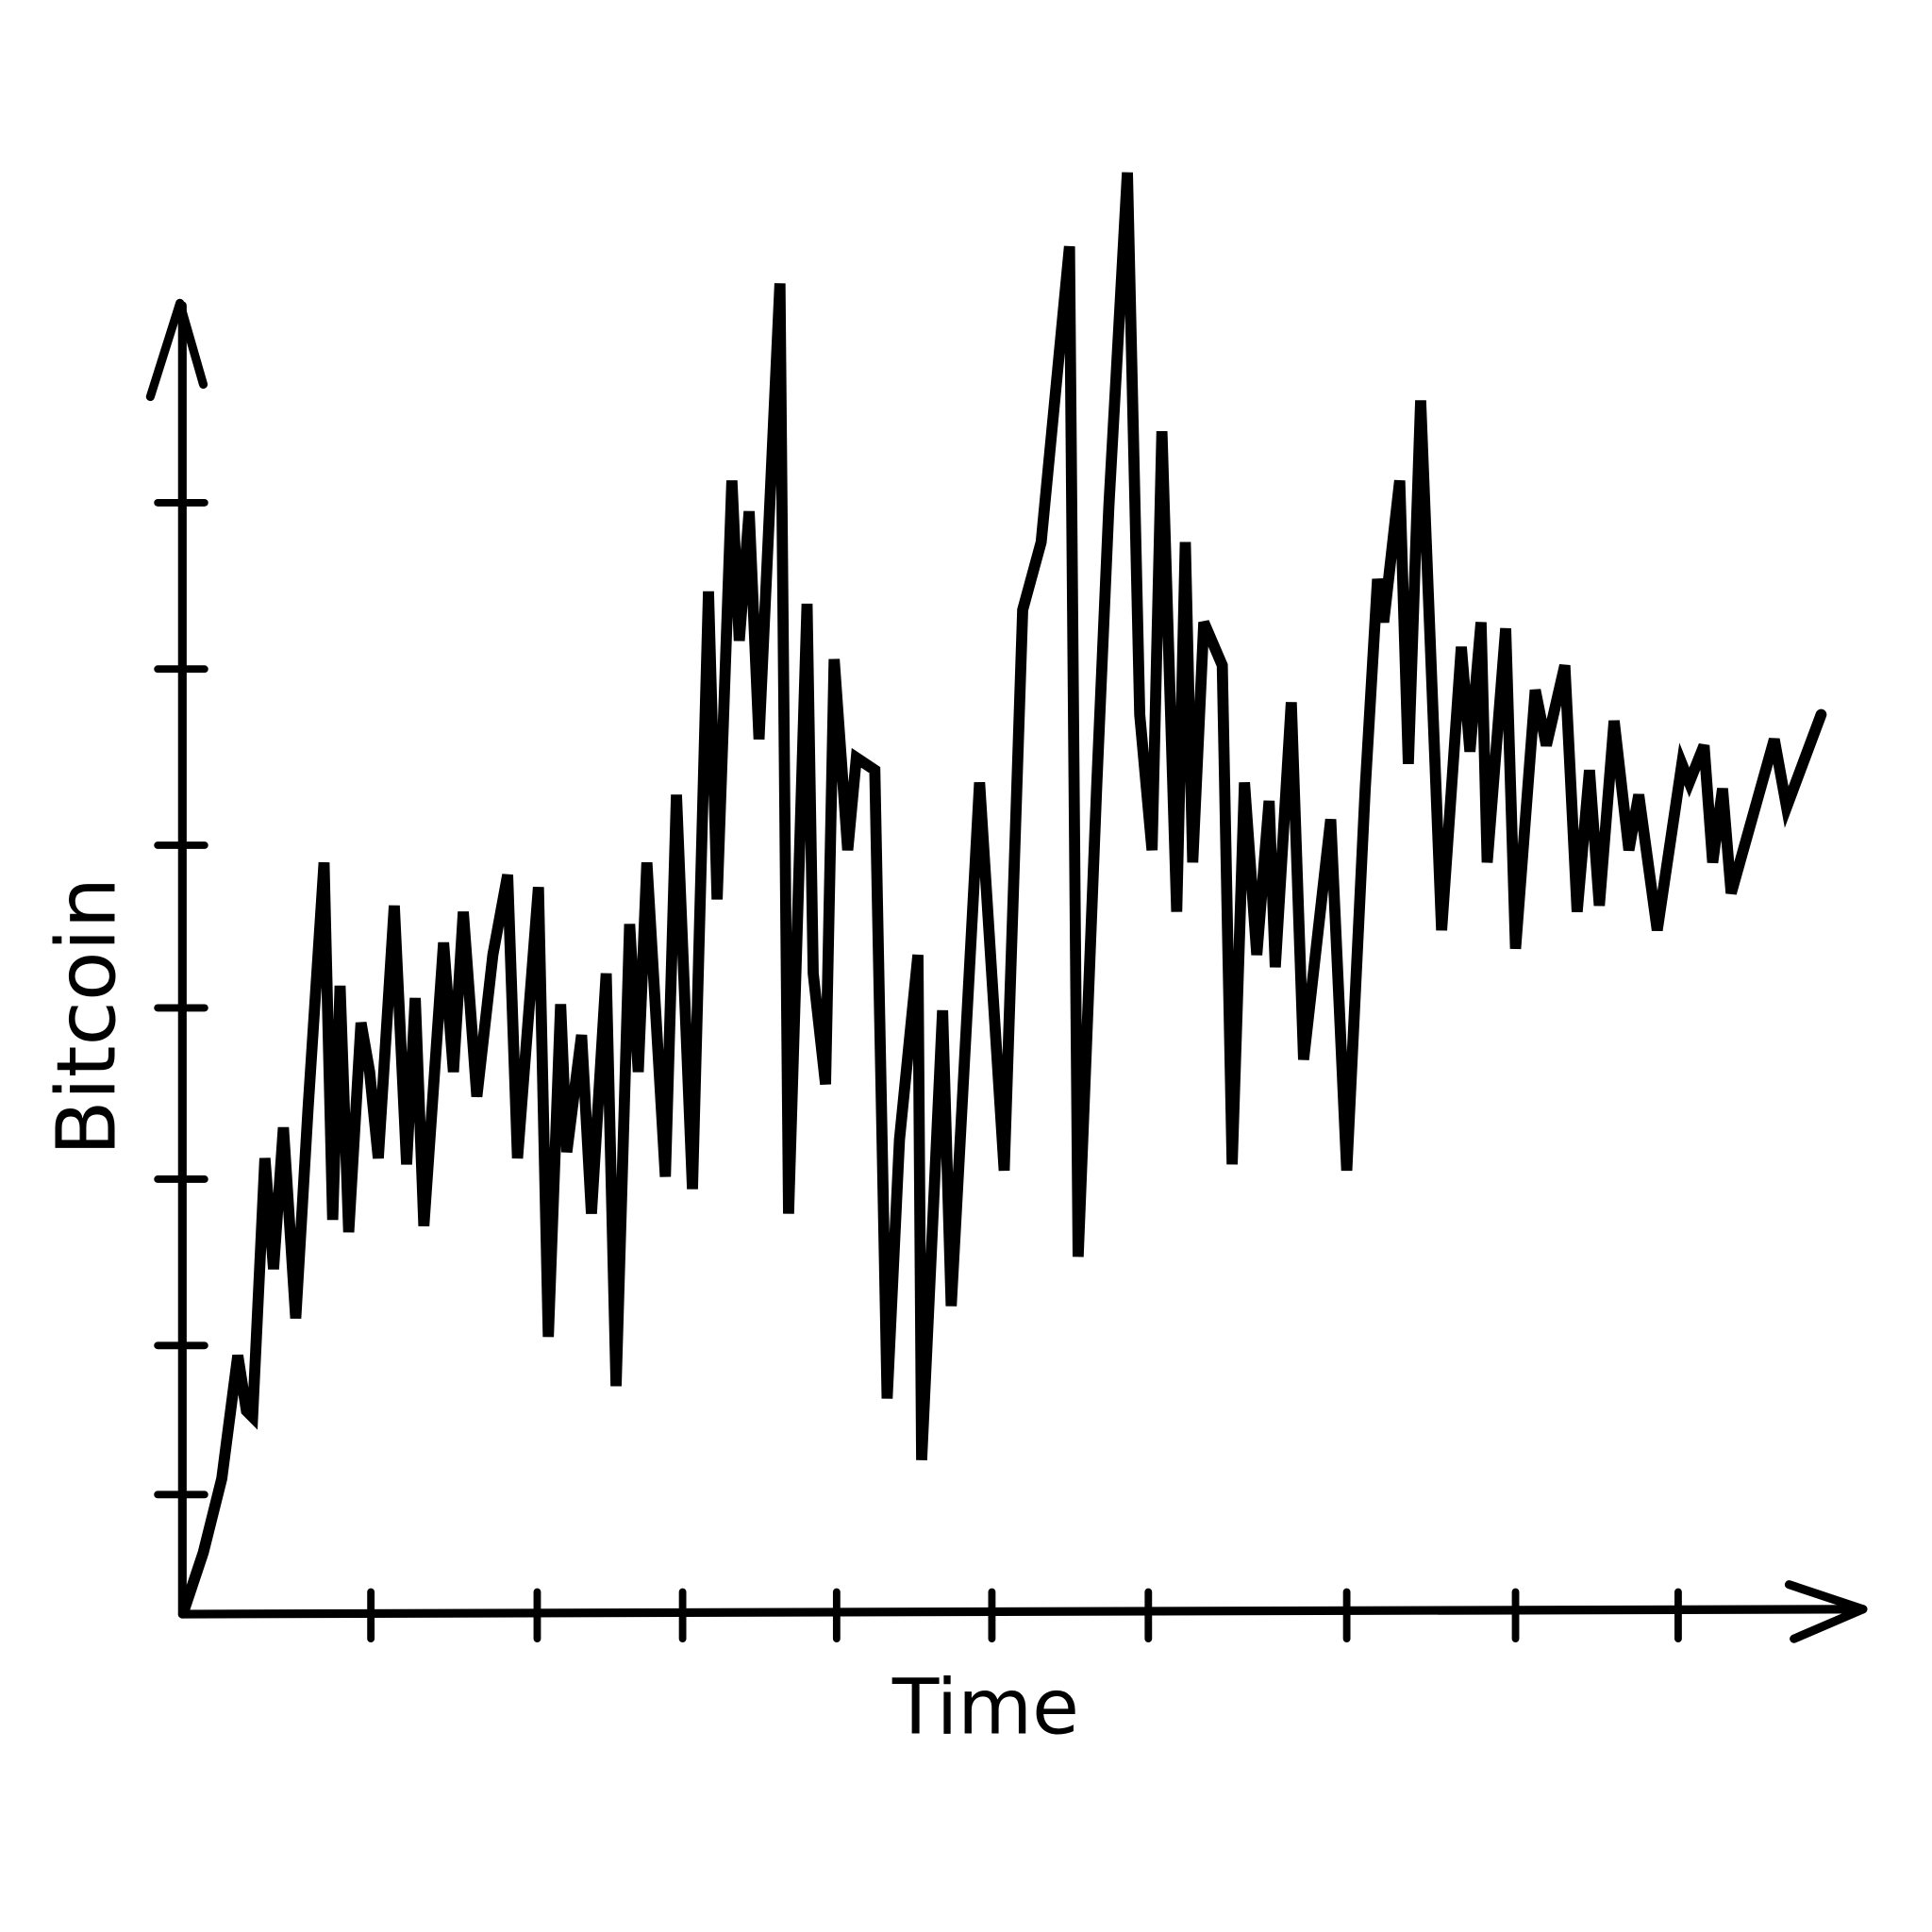 The height and width of the screenshot is (1932, 1932). I want to click on x-axis, so click(1023, 1612).